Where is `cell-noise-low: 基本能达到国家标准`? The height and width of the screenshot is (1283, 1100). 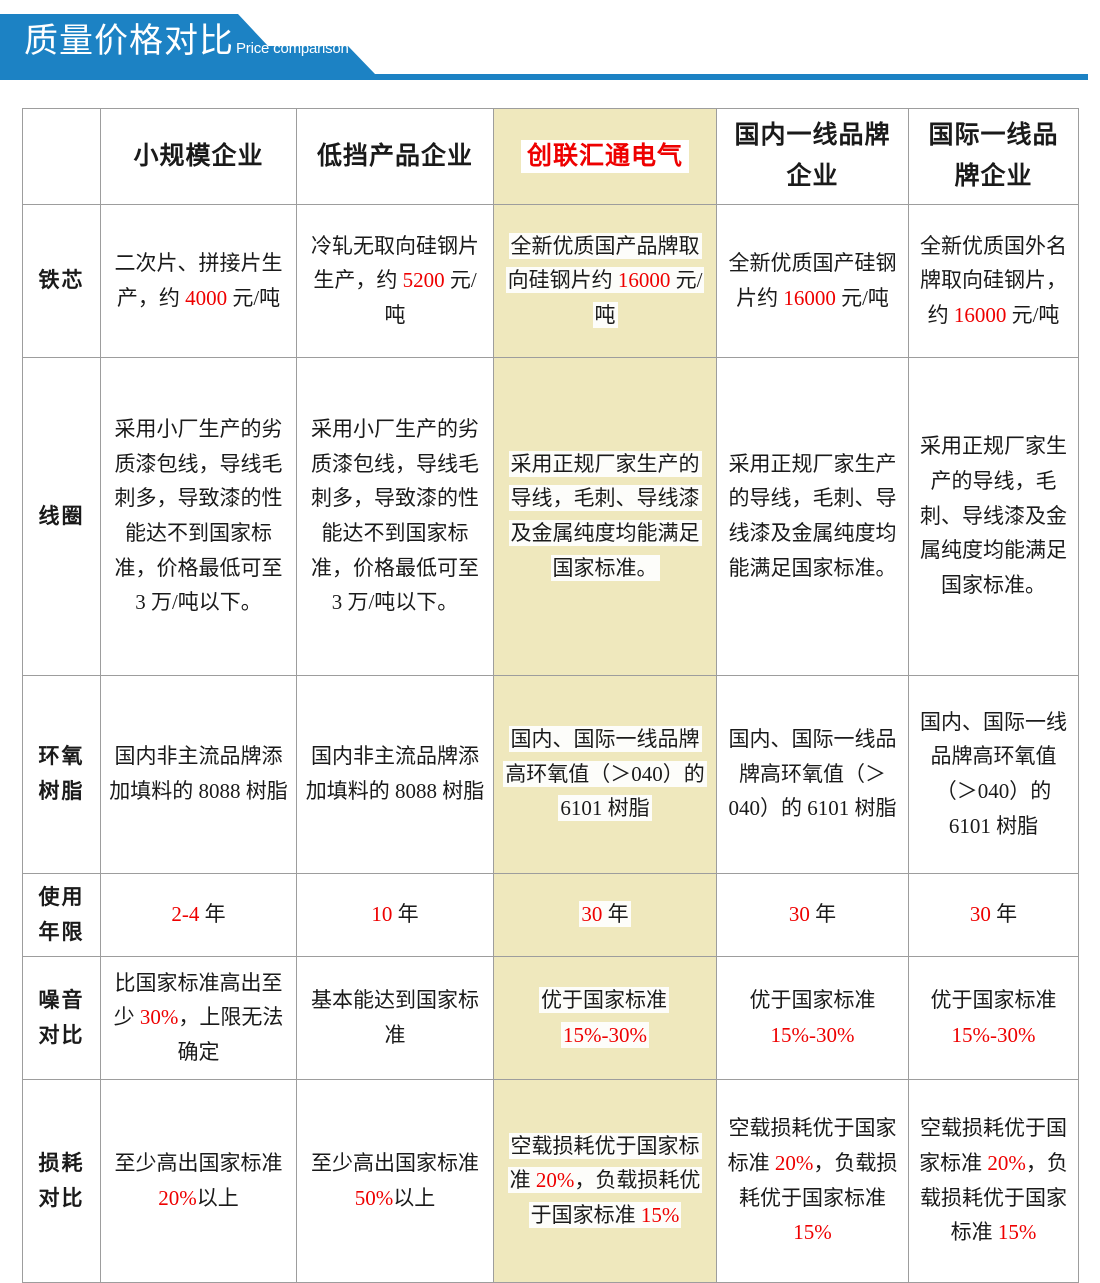
cell-noise-low: 基本能达到国家标准 is located at coordinates (395, 1017).